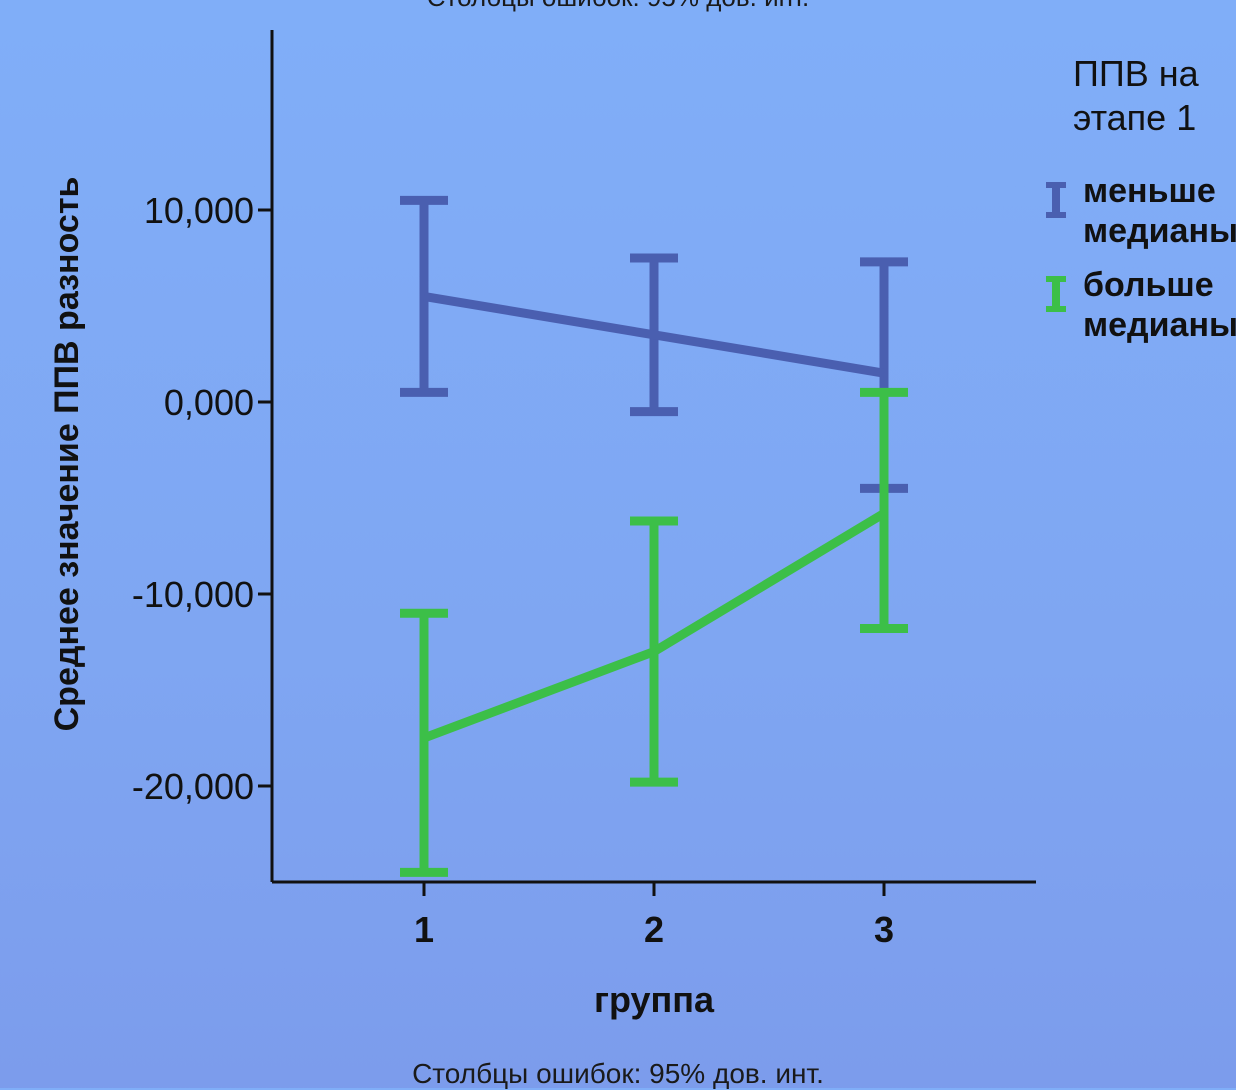  What do you see at coordinates (1136, 73) in the screenshot?
I see `legend-title-line-1: ППВ на` at bounding box center [1136, 73].